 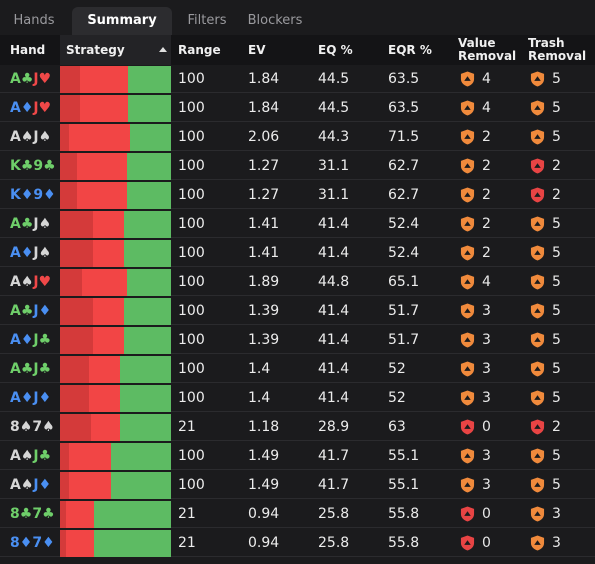 I want to click on hand-cell: A♣J♦, so click(x=30, y=311).